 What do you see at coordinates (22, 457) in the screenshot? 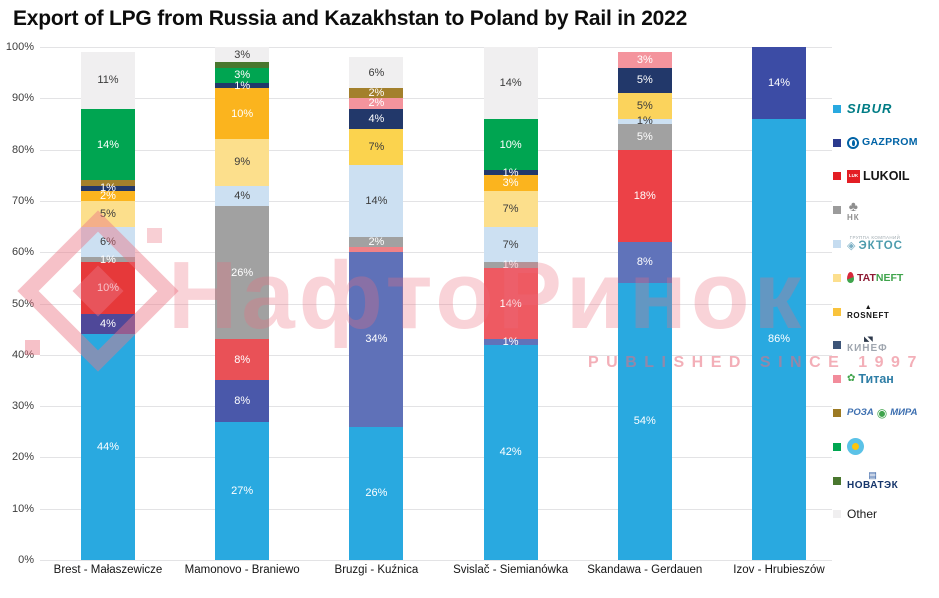
I see `y-axis-tick-label: 20%` at bounding box center [22, 457].